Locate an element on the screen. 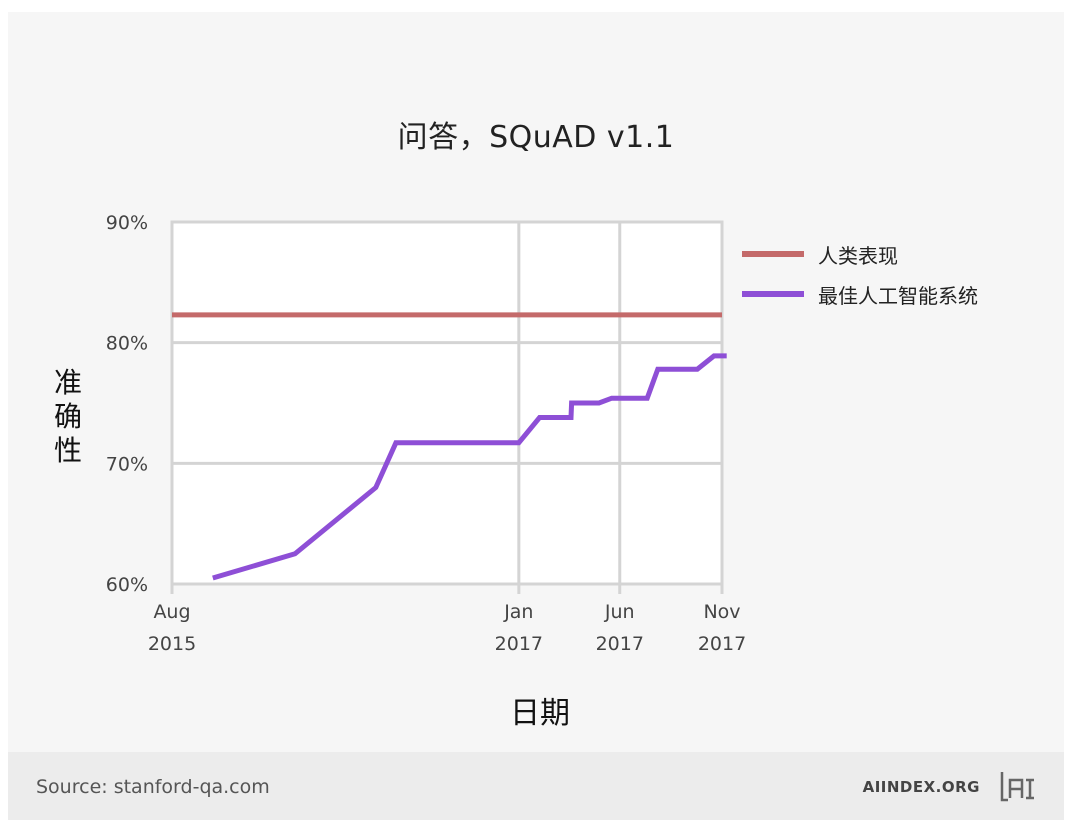 Image resolution: width=1080 pixels, height=828 pixels. y-tick-label: 80% is located at coordinates (127, 344).